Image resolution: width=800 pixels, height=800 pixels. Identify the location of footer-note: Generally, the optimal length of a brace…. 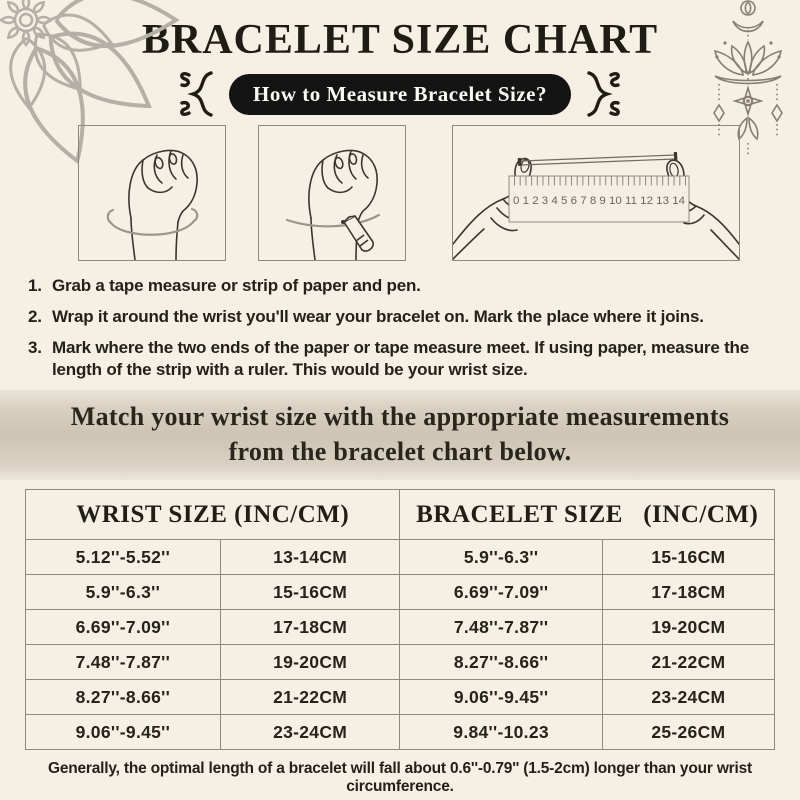
(400, 777).